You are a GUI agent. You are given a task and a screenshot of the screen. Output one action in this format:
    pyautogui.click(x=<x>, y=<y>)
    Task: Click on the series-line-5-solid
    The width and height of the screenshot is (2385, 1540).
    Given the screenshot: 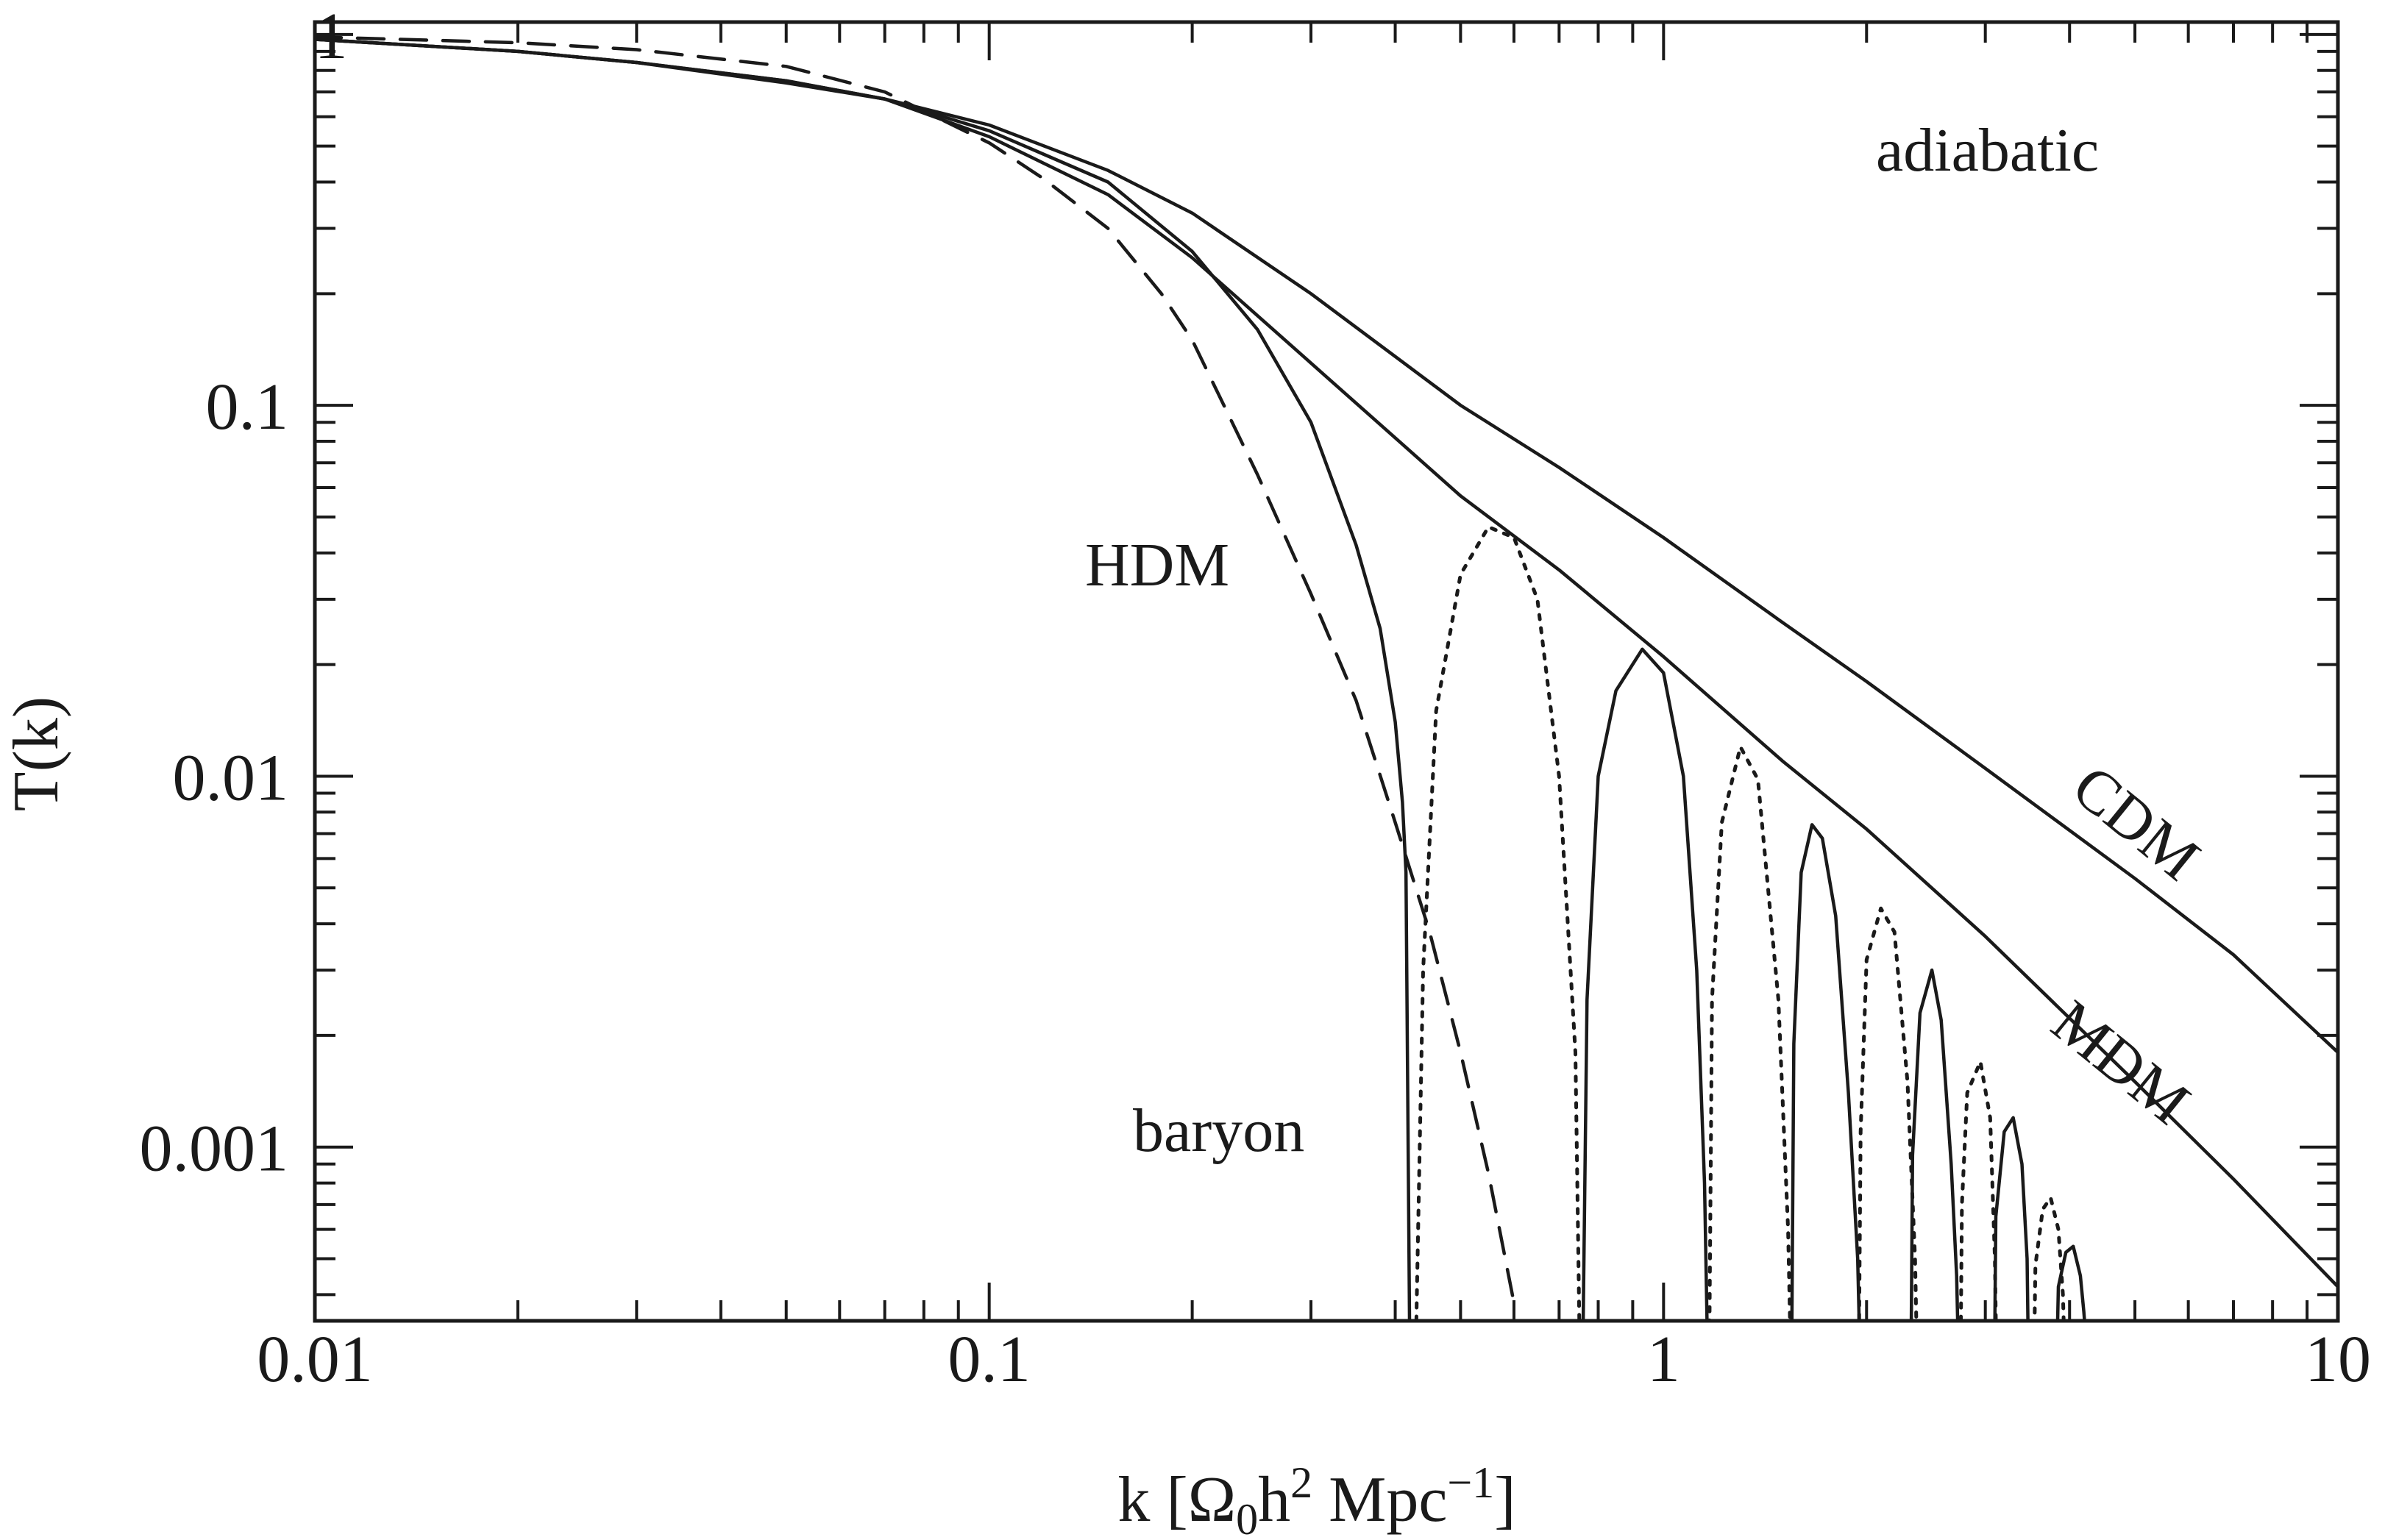 What is the action you would take?
    pyautogui.click(x=1834, y=985)
    